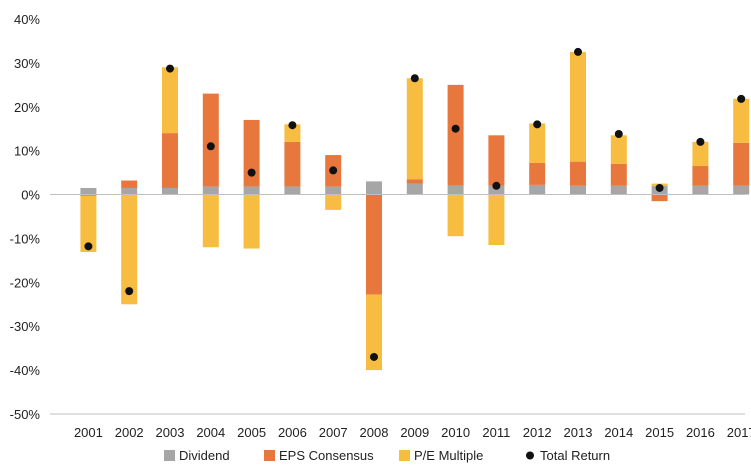 The width and height of the screenshot is (751, 476). What do you see at coordinates (27, 63) in the screenshot?
I see `y-tick-label: 30%` at bounding box center [27, 63].